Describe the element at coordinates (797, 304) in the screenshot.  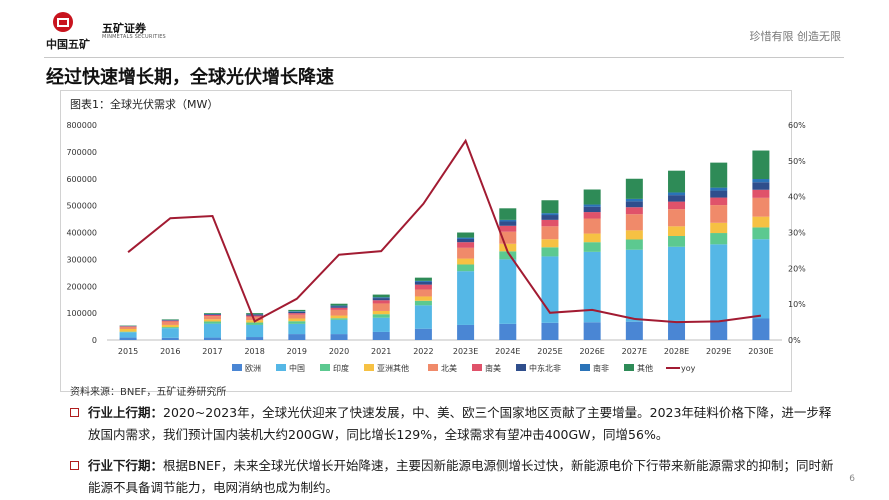
I see `y-right-tick-label: 10%` at that location.